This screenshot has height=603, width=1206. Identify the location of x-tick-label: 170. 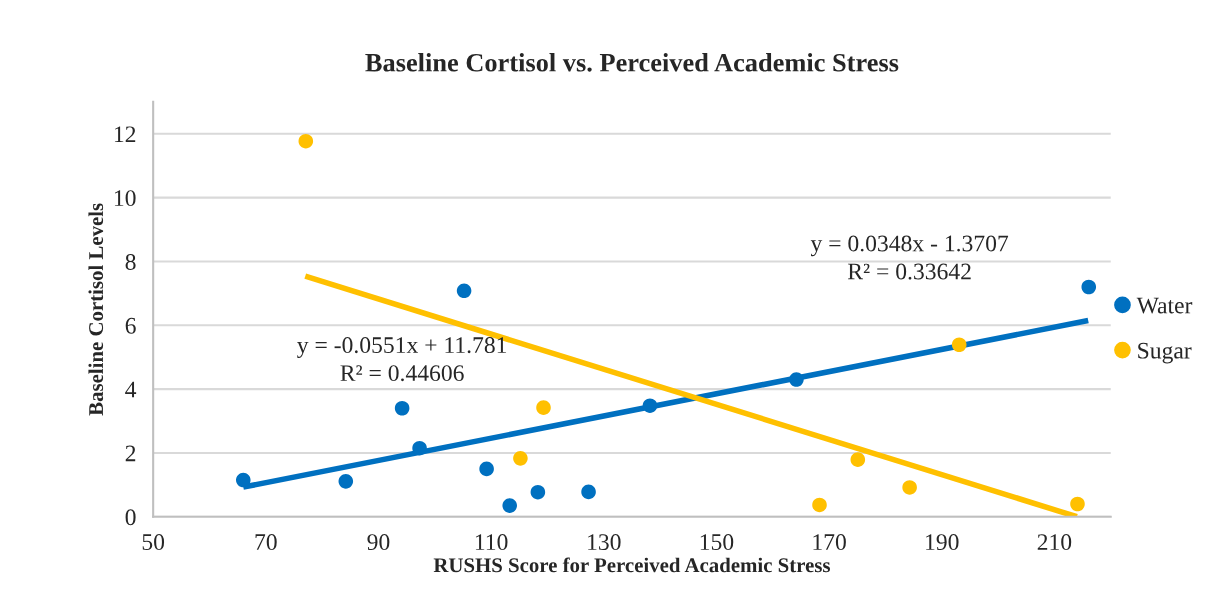
(829, 542).